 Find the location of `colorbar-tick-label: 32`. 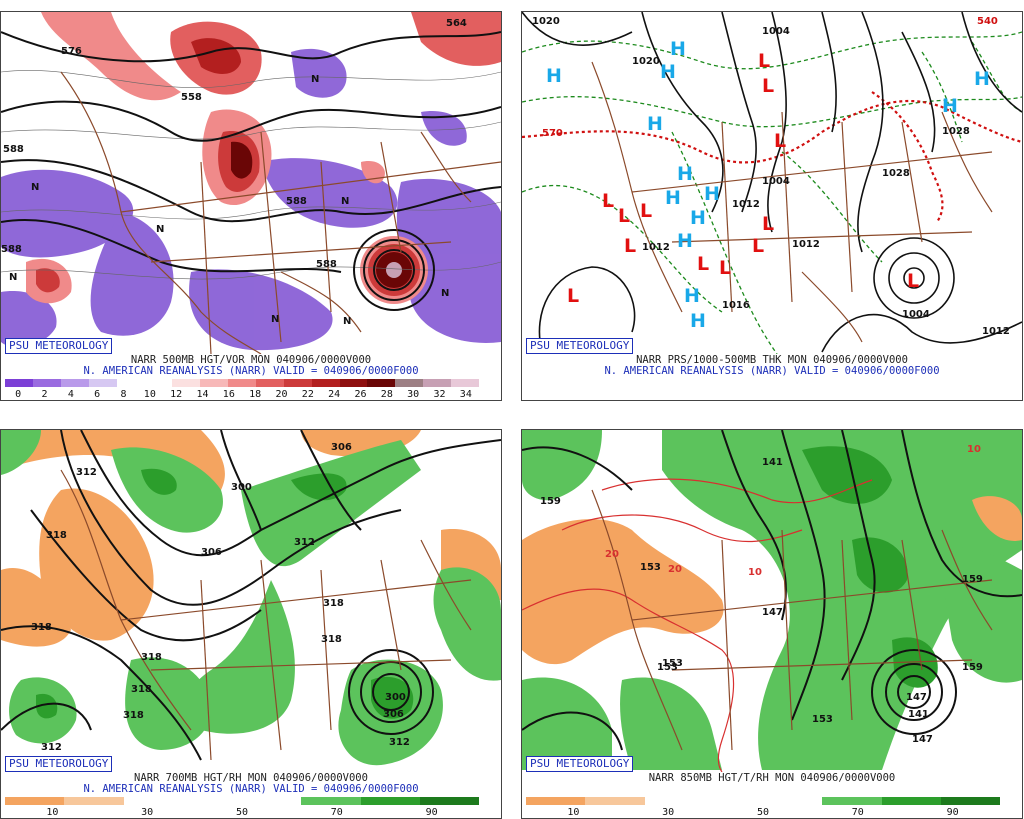

colorbar-tick-label: 32 is located at coordinates (439, 394).